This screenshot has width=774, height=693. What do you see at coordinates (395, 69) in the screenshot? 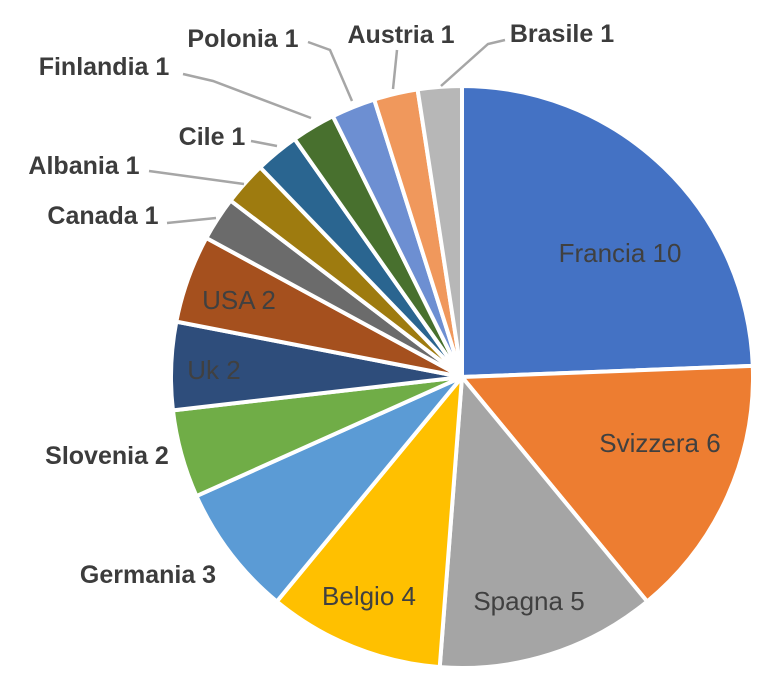
I see `leader-line-austria` at bounding box center [395, 69].